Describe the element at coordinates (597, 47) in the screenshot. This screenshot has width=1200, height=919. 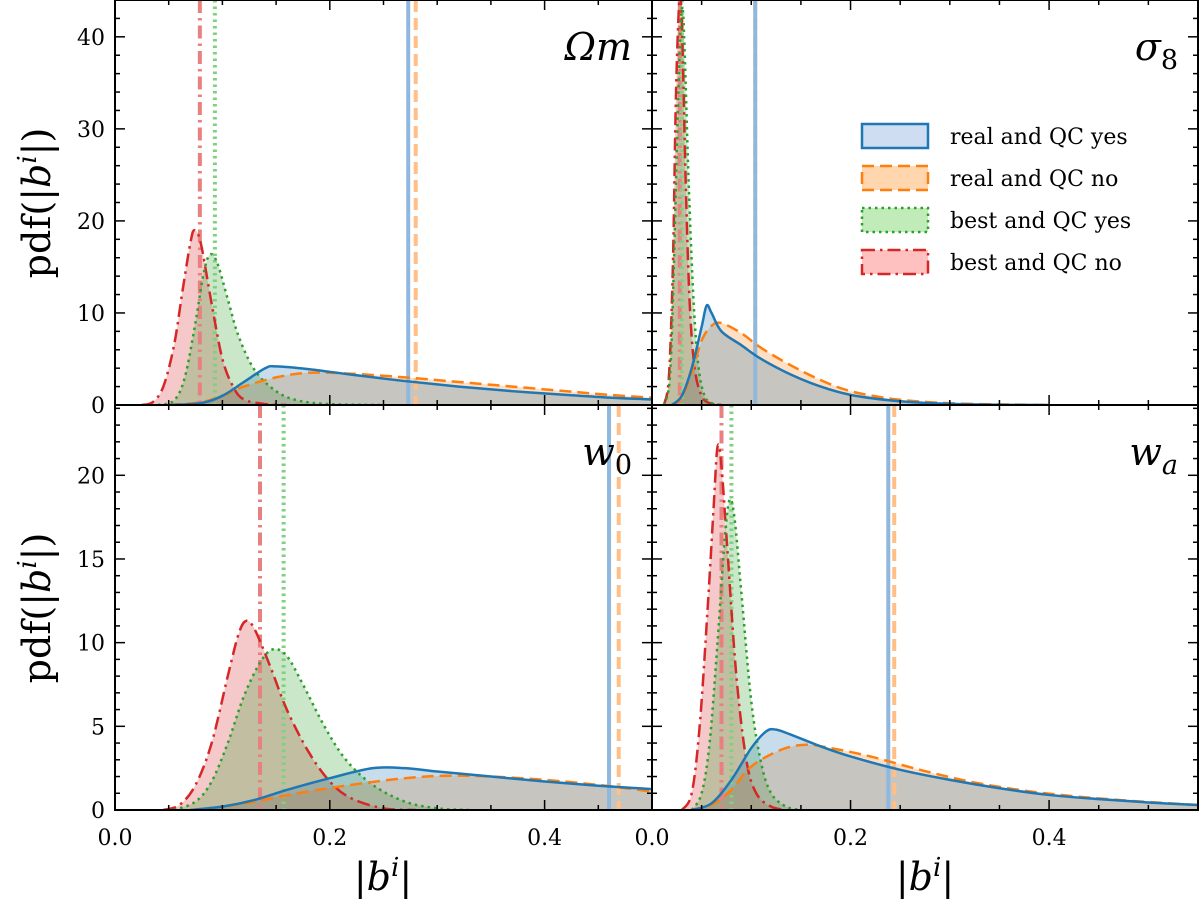
I see `panel-label: Ωm` at that location.